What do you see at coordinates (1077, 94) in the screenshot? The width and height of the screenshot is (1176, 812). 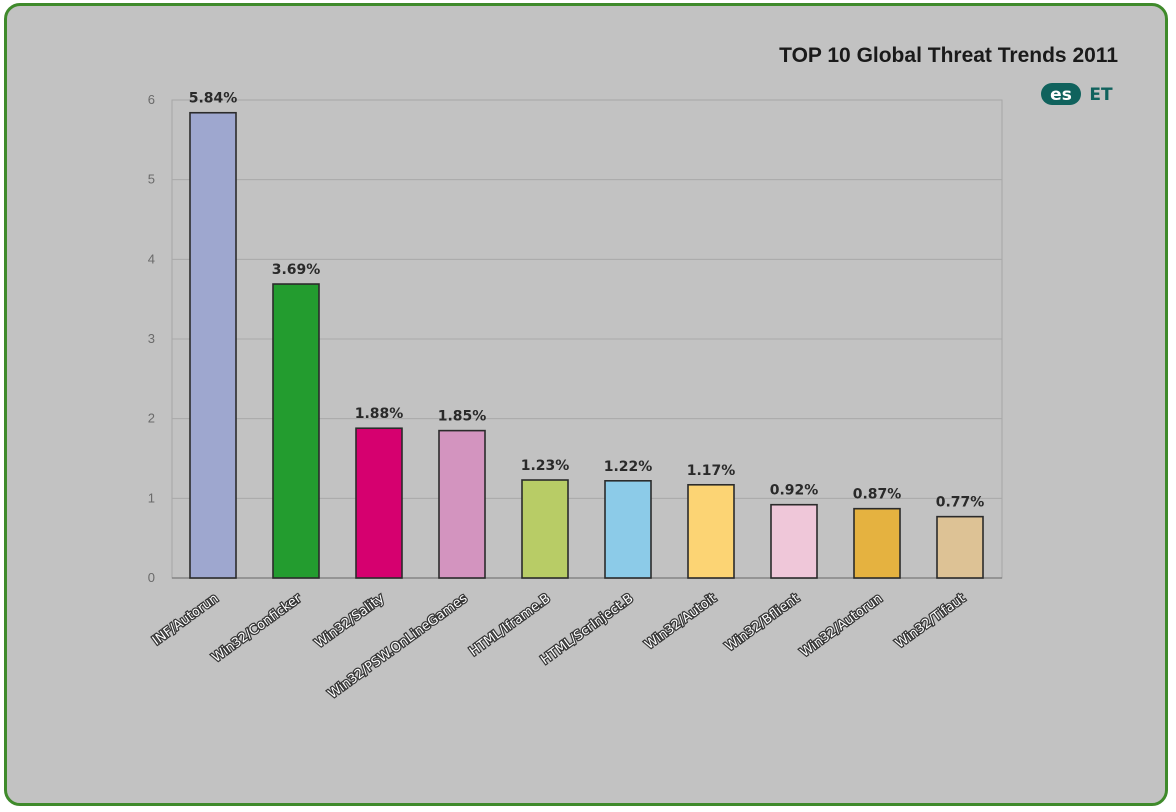 I see `eset-logo: es ET` at bounding box center [1077, 94].